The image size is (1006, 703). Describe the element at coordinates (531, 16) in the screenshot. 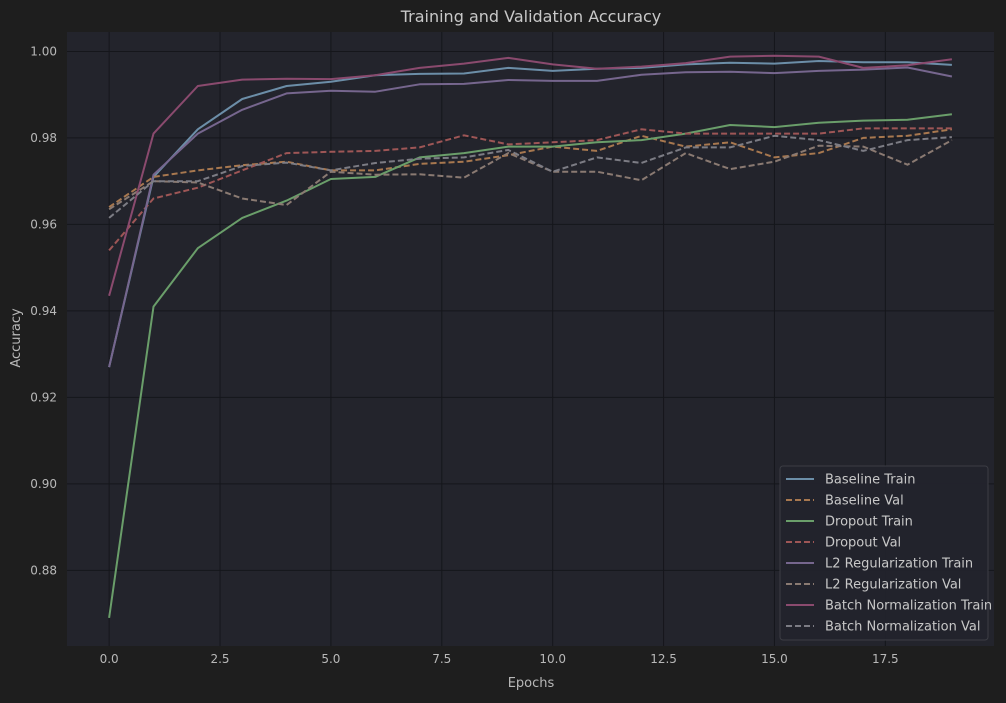

I see `chart-title: Training and Validation Accuracy` at that location.